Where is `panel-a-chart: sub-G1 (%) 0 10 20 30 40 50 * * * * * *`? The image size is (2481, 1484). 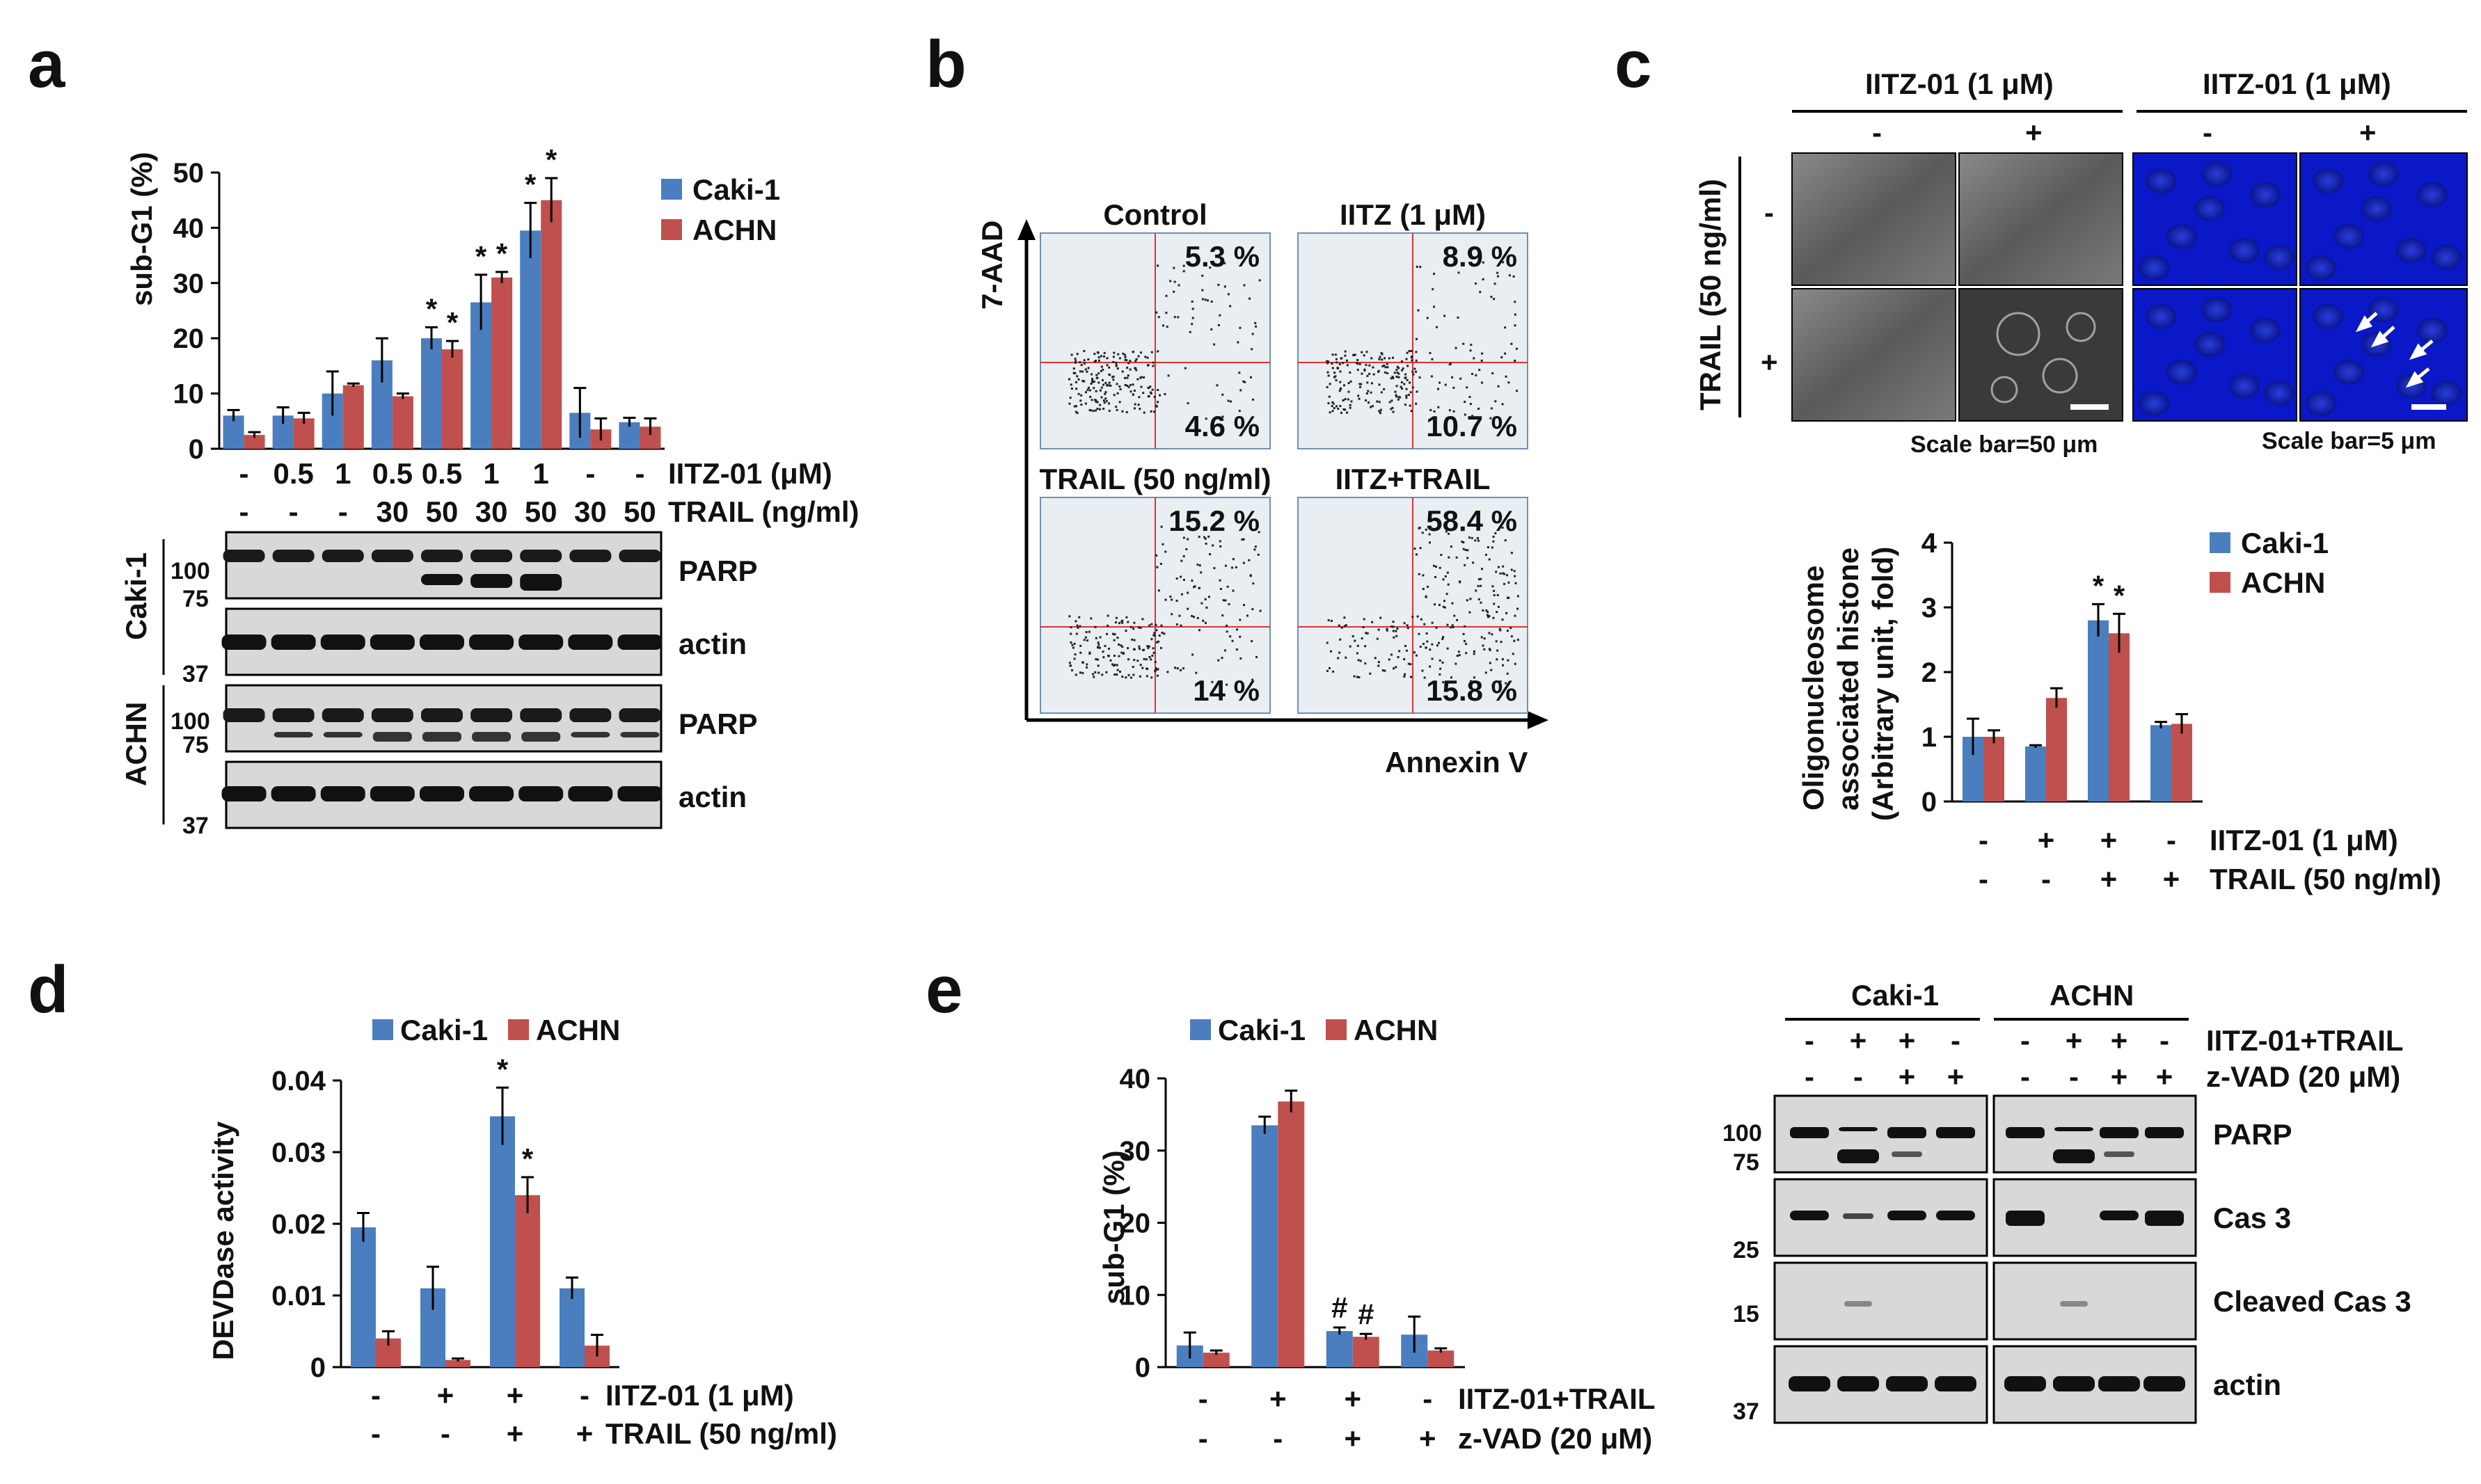
panel-a-chart: sub-G1 (%) 0 10 20 30 40 50 * * * * * * is located at coordinates (395, 304).